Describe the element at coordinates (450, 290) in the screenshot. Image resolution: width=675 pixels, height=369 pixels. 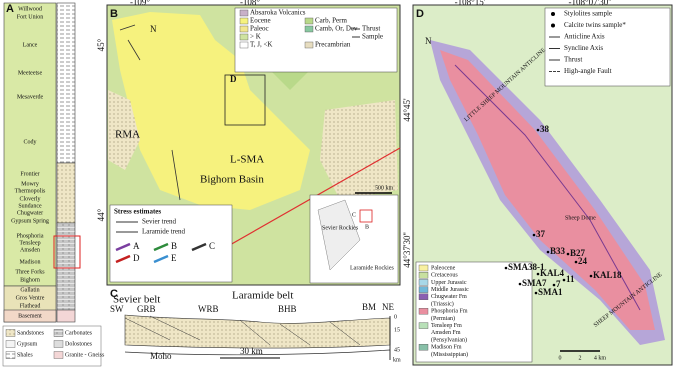
I see `unit-label: Middle Jurassic` at that location.